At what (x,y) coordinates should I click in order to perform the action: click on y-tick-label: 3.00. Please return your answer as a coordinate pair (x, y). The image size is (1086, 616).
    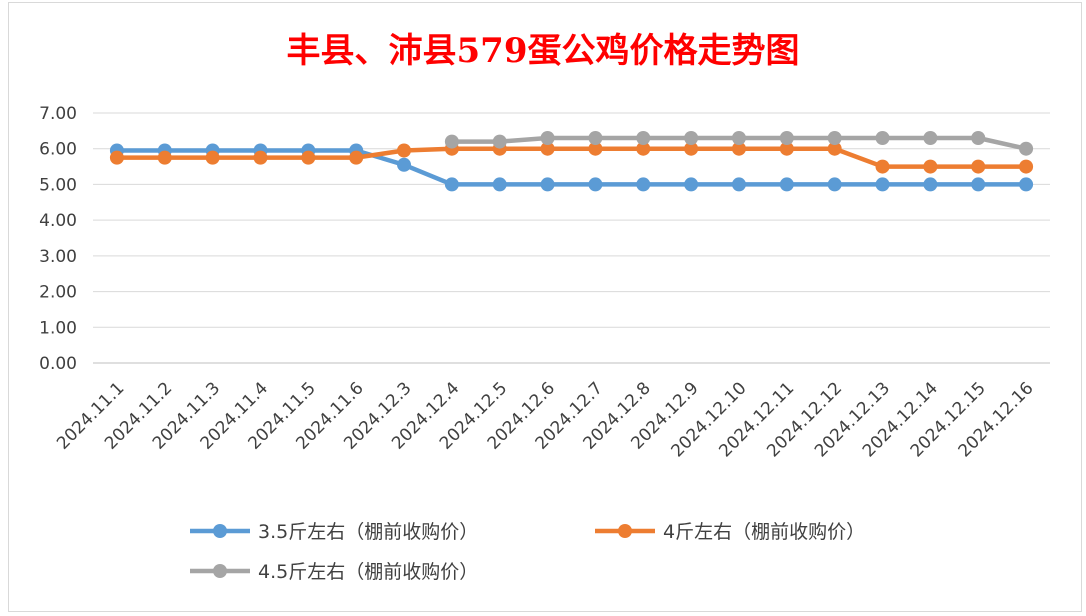
    Looking at the image, I should click on (58, 257).